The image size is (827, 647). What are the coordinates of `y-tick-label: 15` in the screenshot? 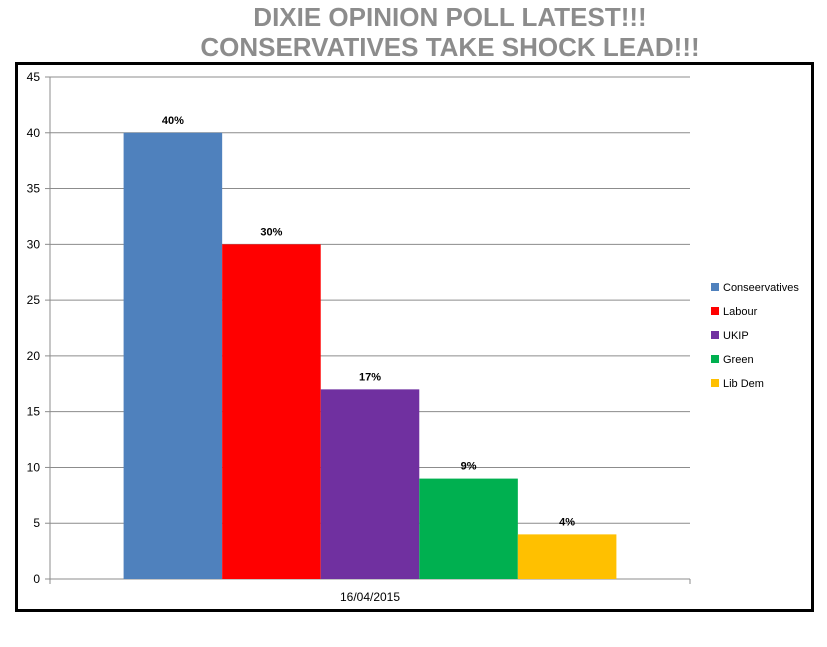 It's located at (34, 412).